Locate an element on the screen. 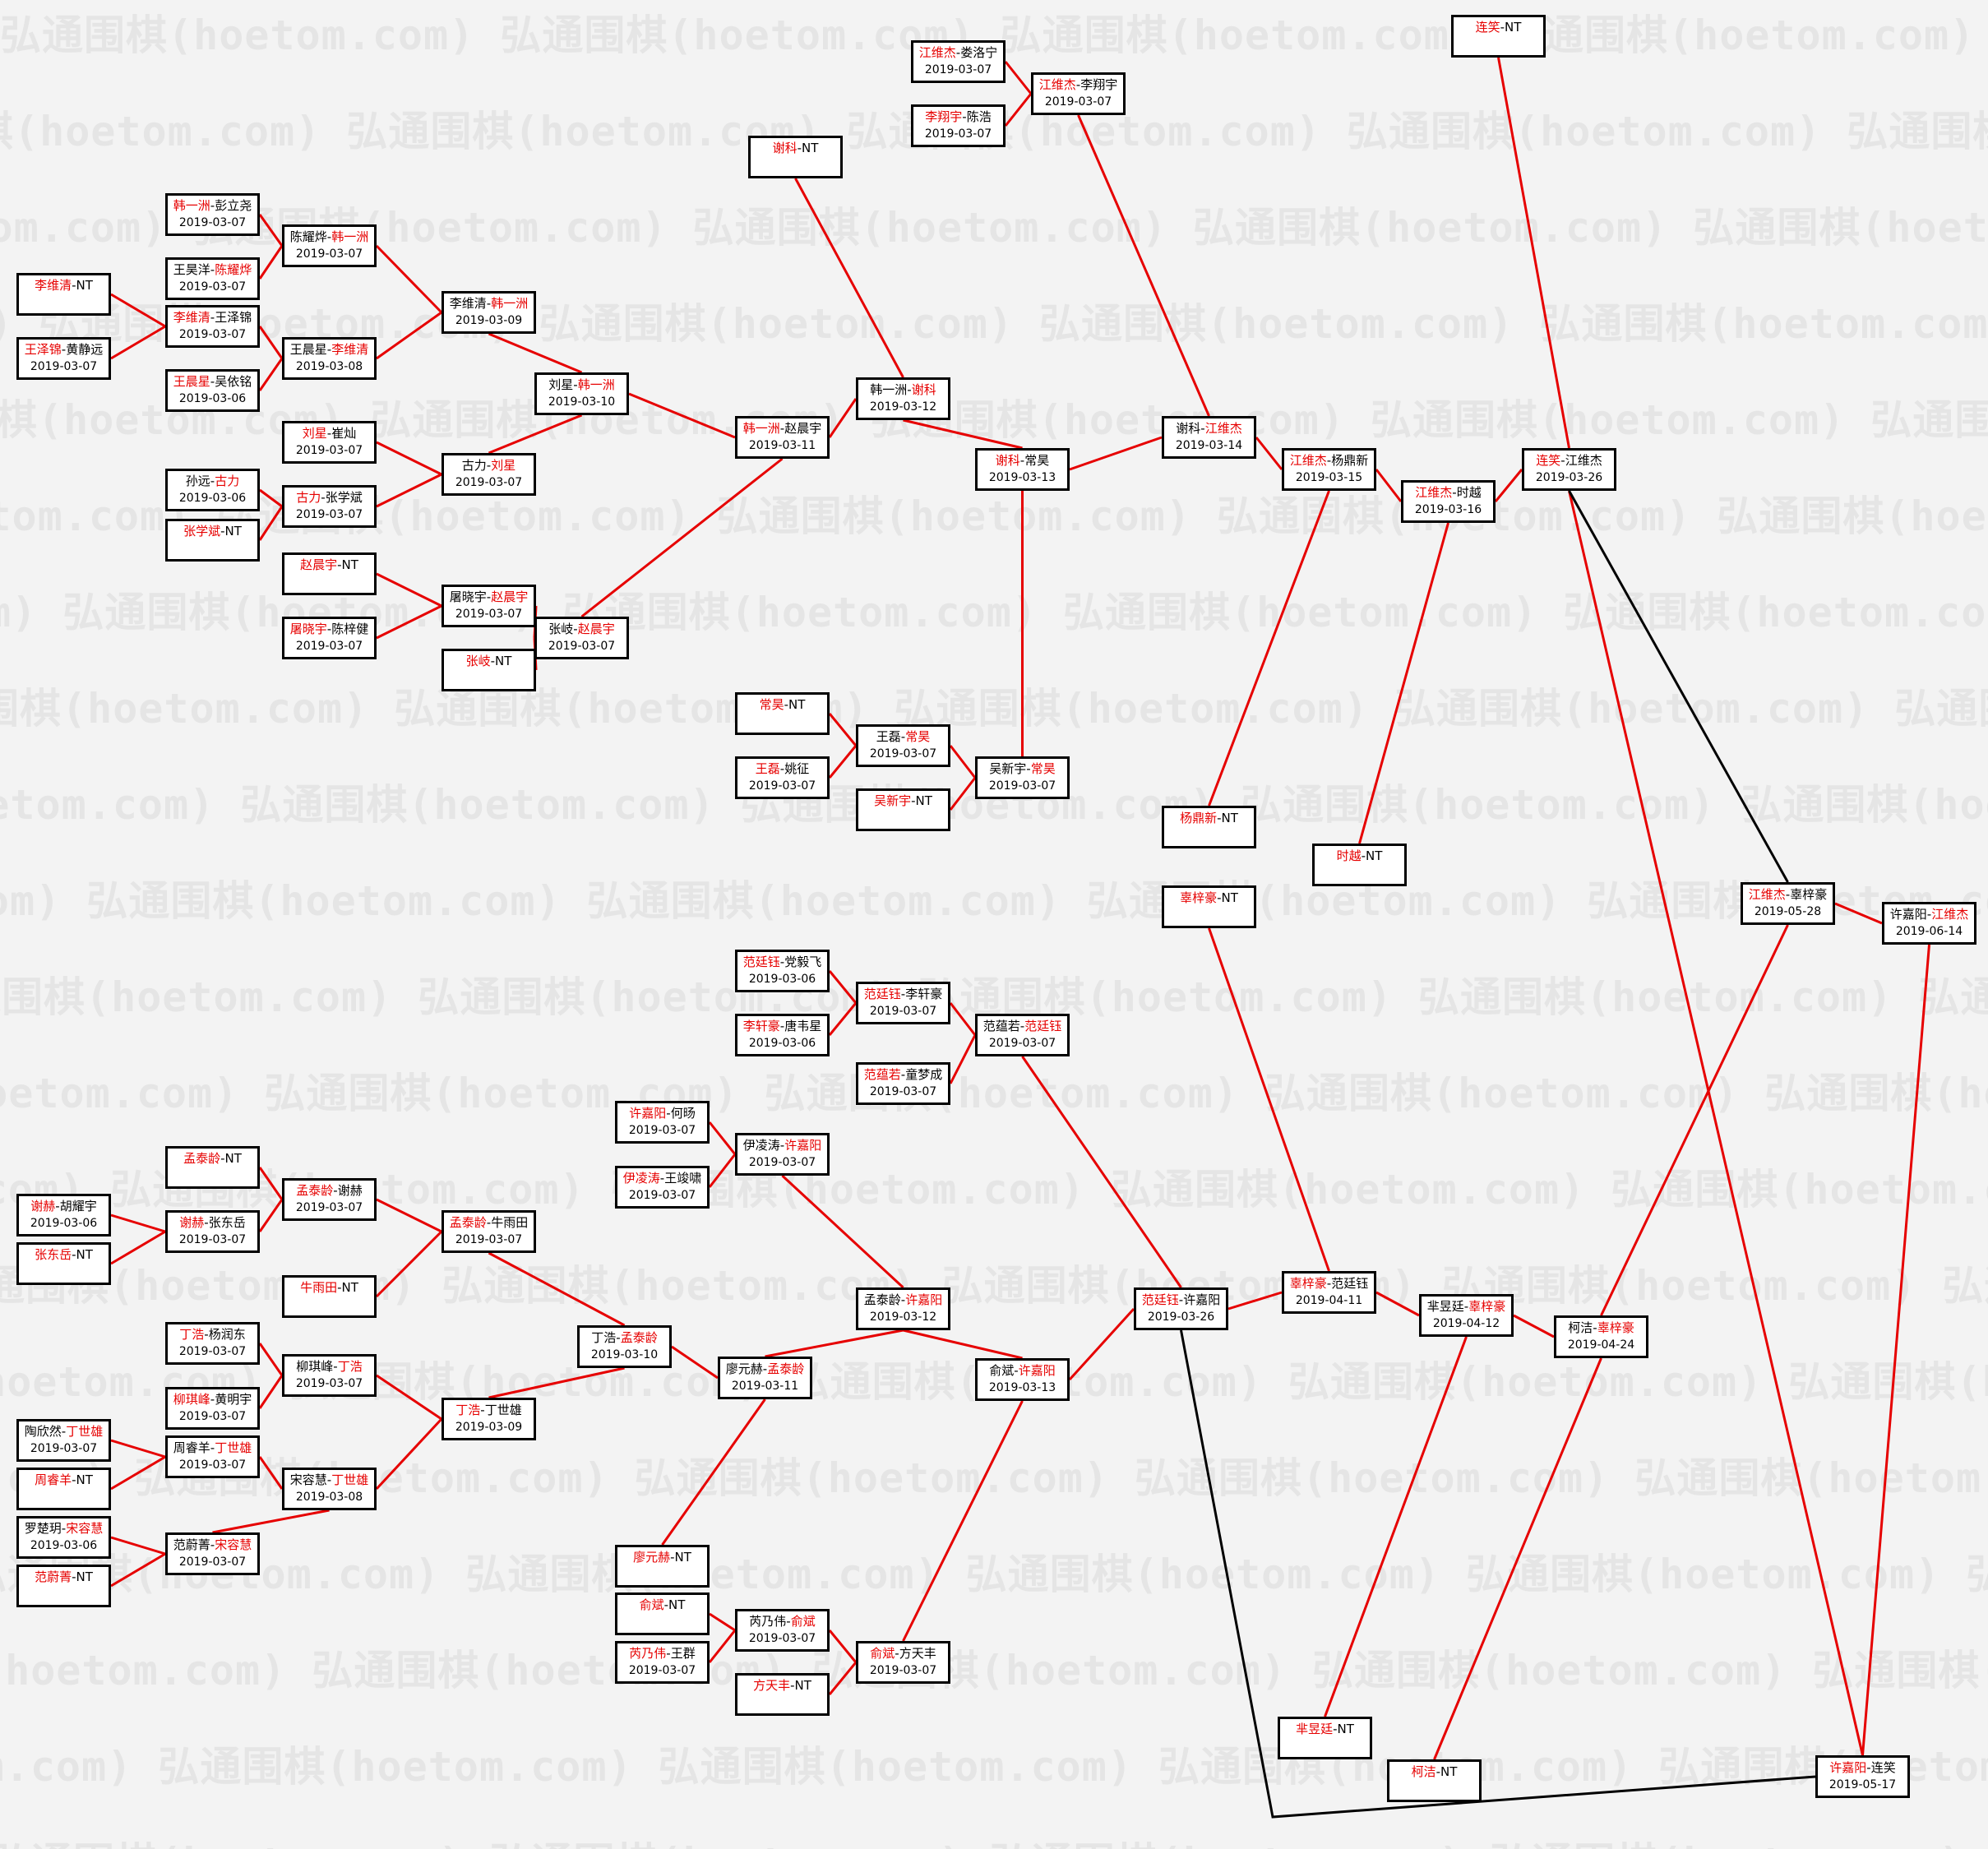 The height and width of the screenshot is (1849, 1988). player-name: 丁浩 is located at coordinates (468, 1410).